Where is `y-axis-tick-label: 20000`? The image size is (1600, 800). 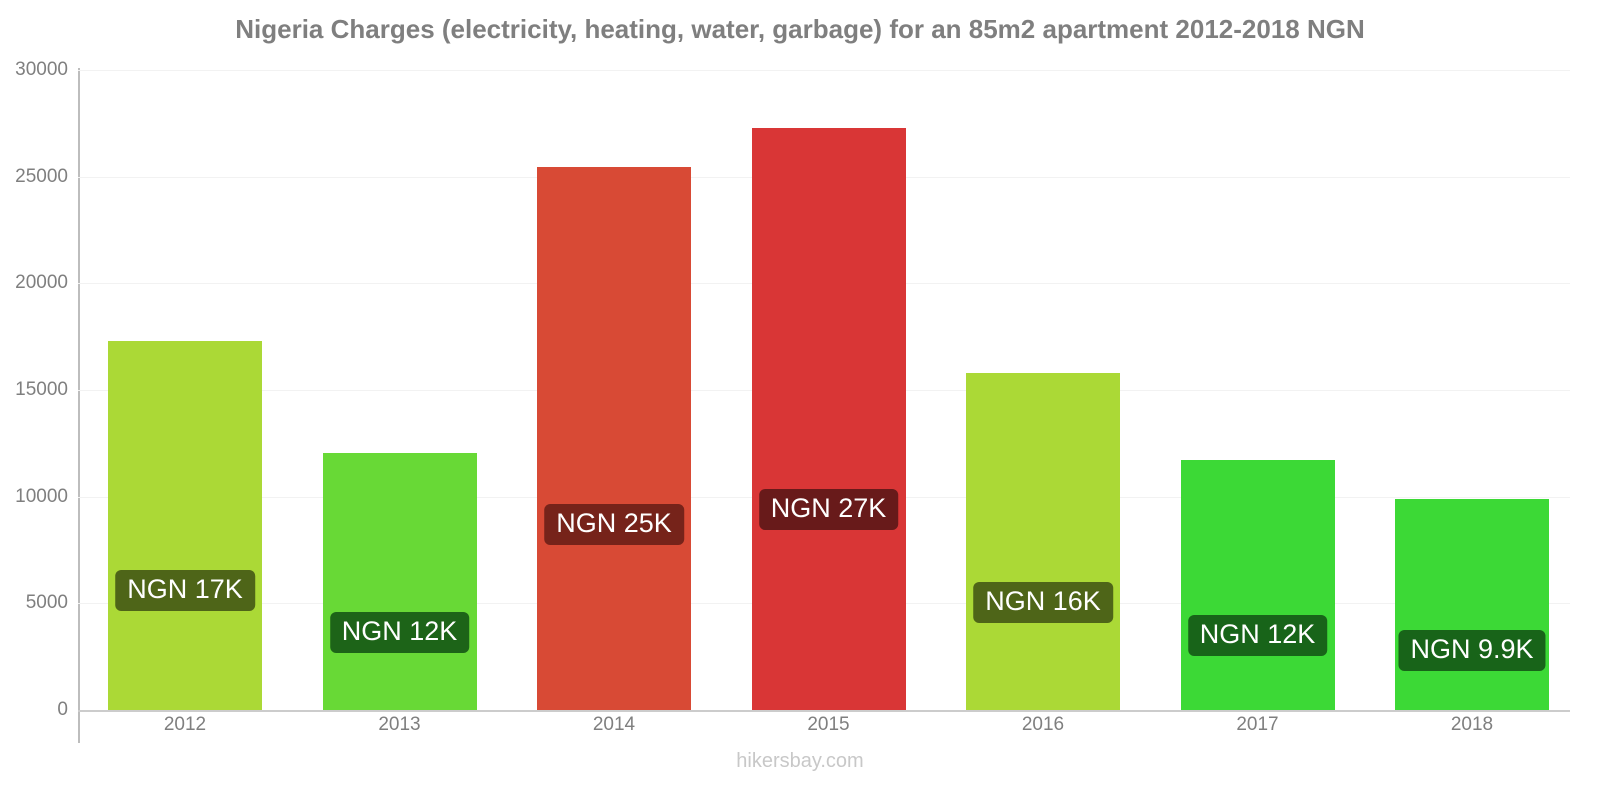
y-axis-tick-label: 20000 is located at coordinates (41, 283).